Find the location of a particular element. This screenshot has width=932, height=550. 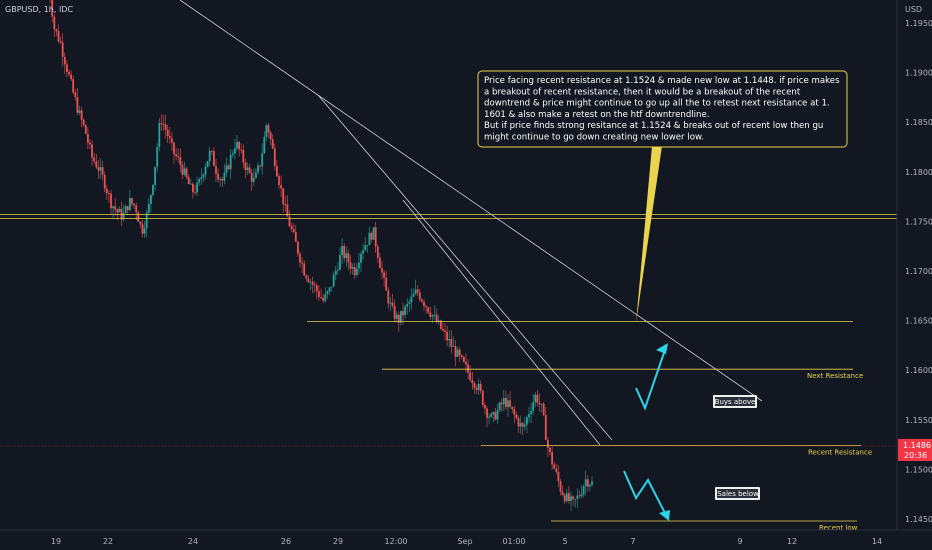

y-tick-label-6: 1.1650 is located at coordinates (918, 321).